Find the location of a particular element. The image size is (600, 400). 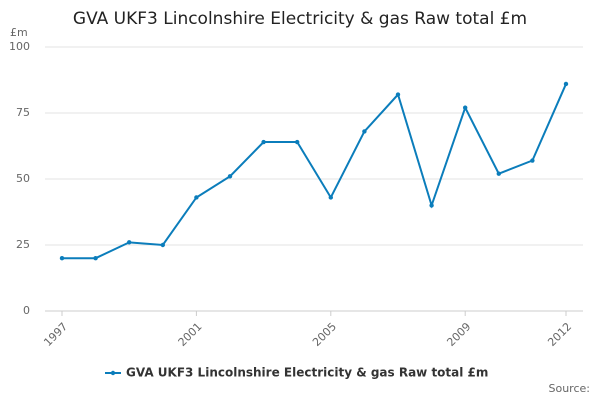

y-tick-label: 50 is located at coordinates (23, 178).